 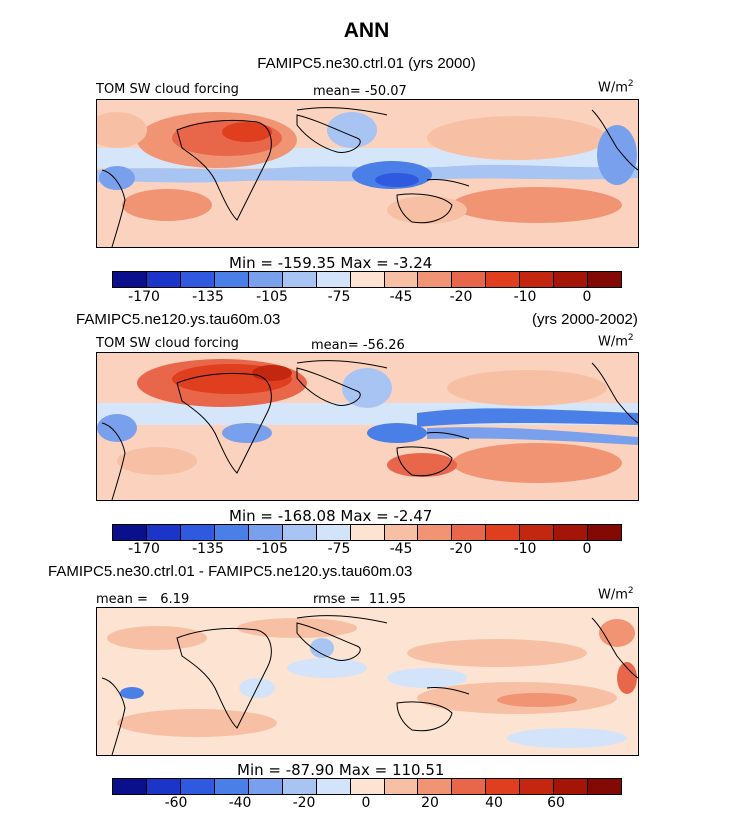 I want to click on panel3-colorbar-tick: 60, so click(x=556, y=803).